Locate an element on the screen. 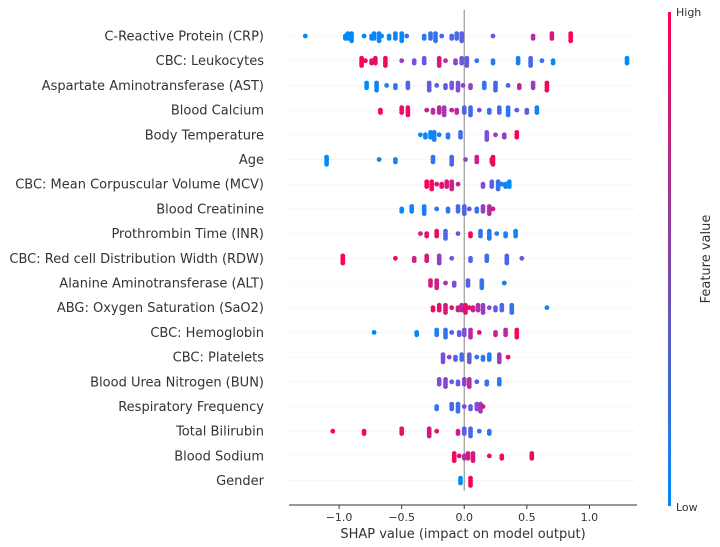 The height and width of the screenshot is (547, 720). feature-label: Blood Urea Nitrogen (BUN) is located at coordinates (177, 382).